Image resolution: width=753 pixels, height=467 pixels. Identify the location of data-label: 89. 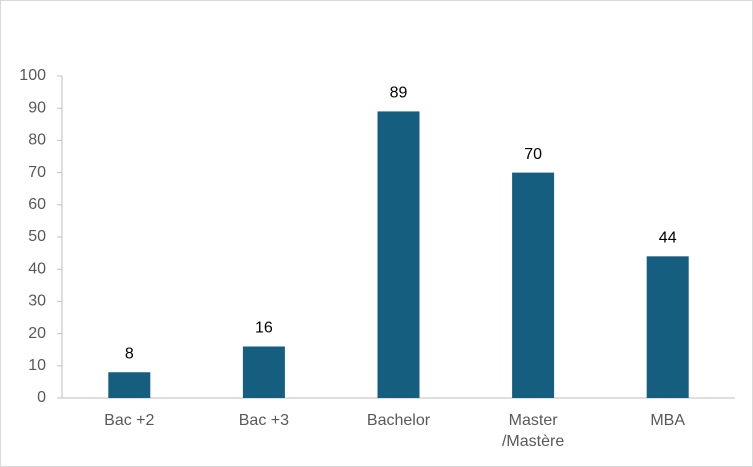
(399, 93).